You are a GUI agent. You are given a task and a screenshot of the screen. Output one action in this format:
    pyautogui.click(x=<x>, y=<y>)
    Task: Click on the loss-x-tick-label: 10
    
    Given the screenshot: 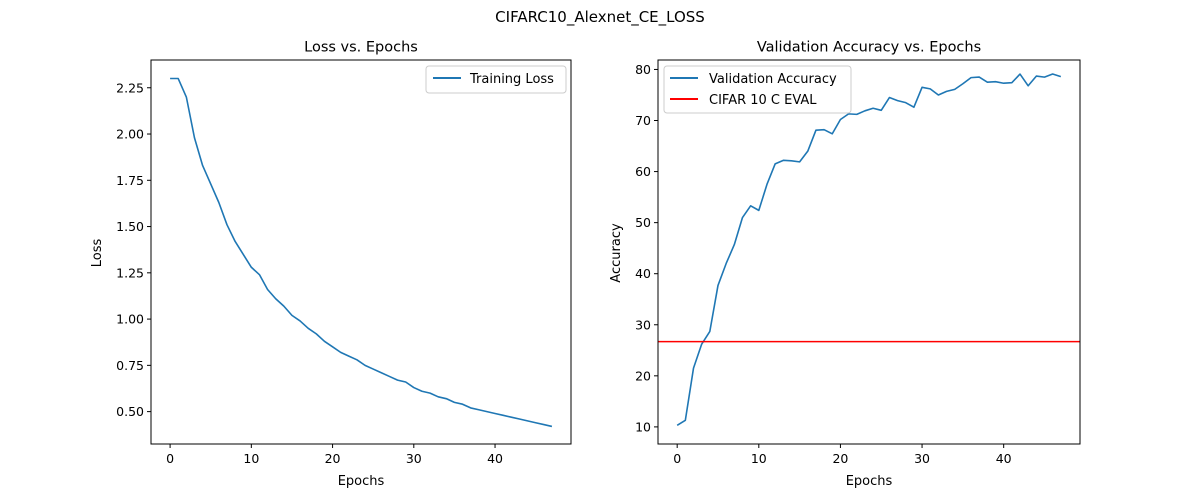 What is the action you would take?
    pyautogui.click(x=251, y=458)
    